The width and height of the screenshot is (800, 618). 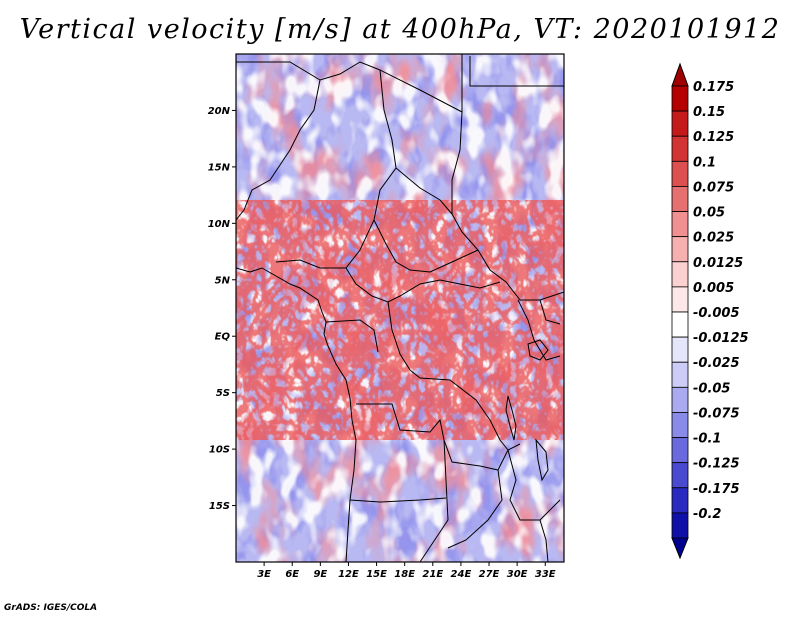 I want to click on lat-tick-label: 5N, so click(x=223, y=280).